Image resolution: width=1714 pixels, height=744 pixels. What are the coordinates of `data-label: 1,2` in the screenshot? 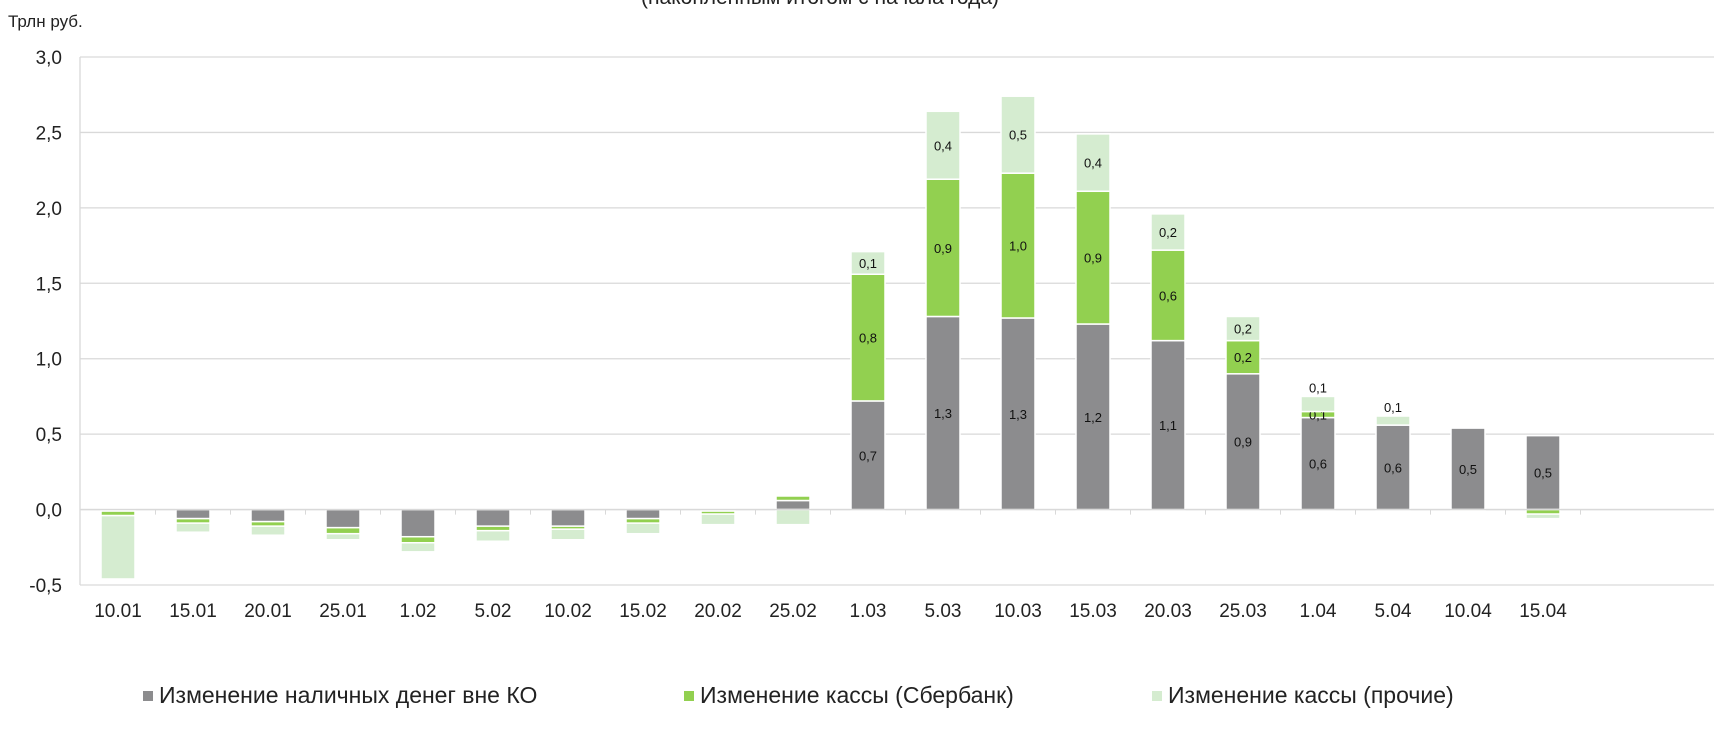 It's located at (1093, 417).